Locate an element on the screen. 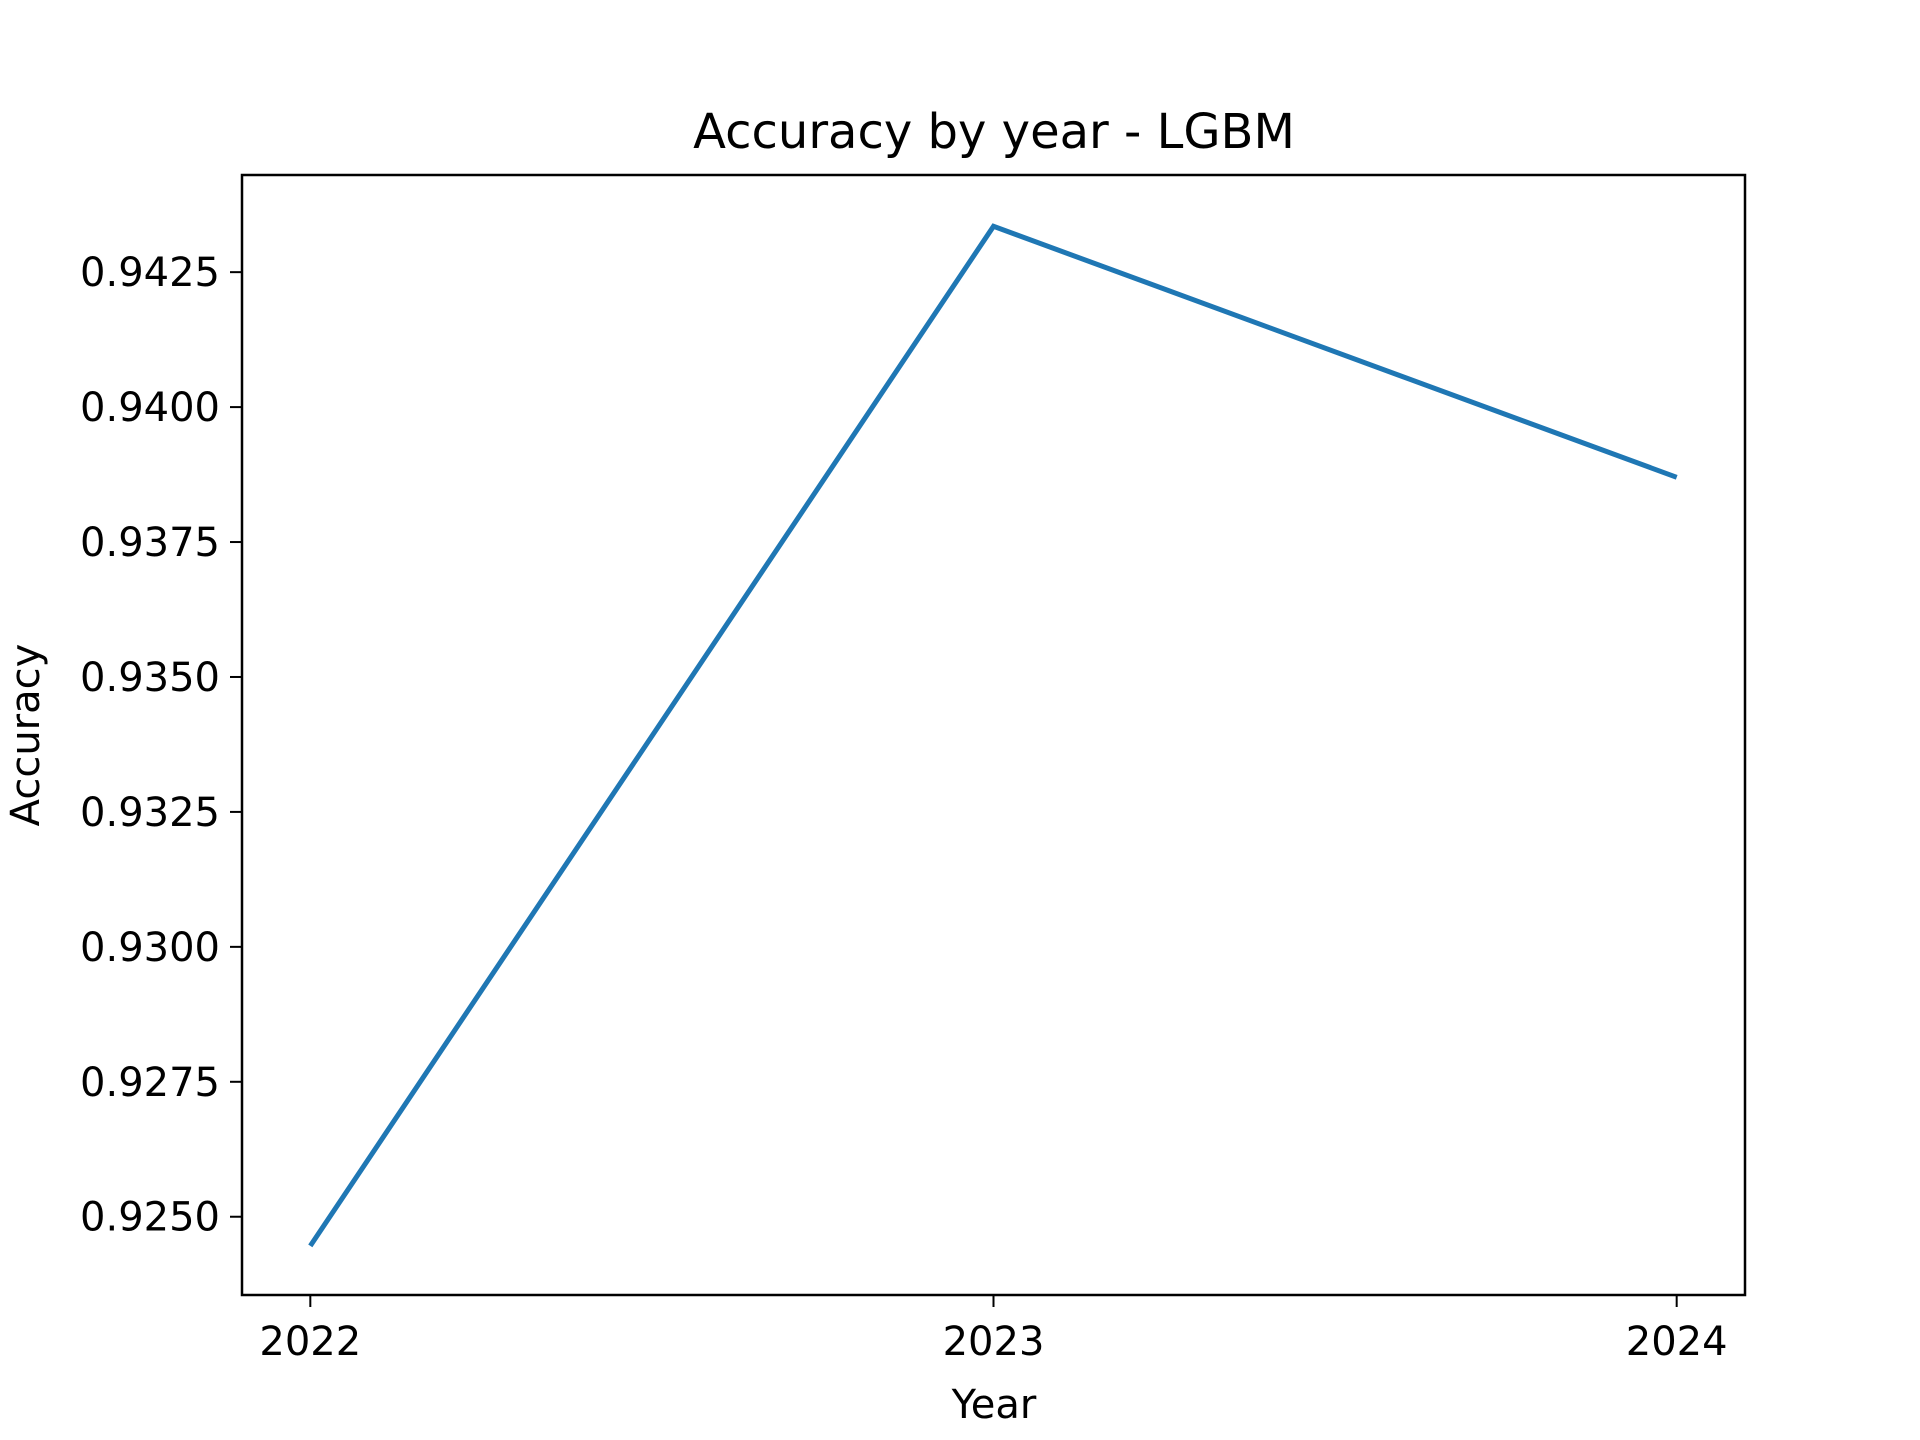  y-axis-label: Accuracy is located at coordinates (26, 735).